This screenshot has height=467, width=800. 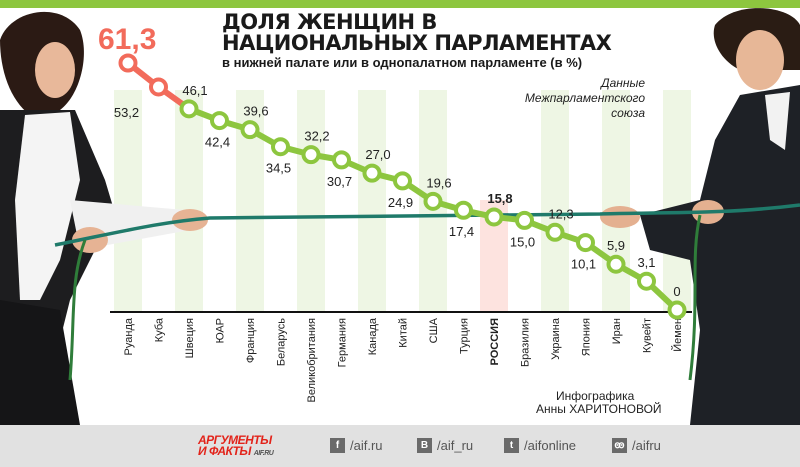 What do you see at coordinates (160, 329) in the screenshot?
I see `category-label: Куба` at bounding box center [160, 329].